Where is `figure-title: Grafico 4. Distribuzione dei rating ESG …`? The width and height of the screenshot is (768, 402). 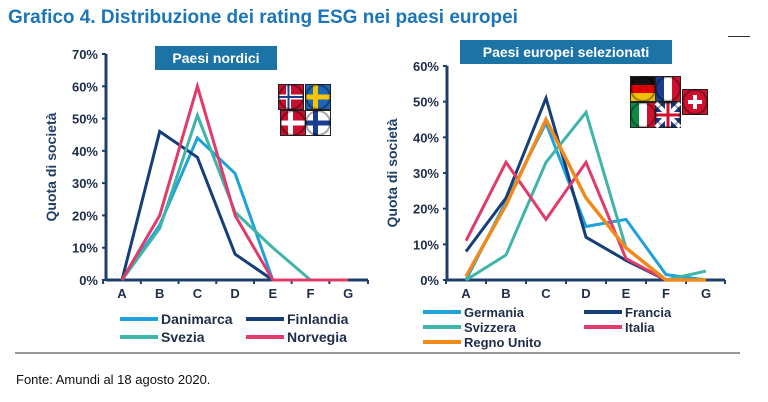
figure-title: Grafico 4. Distribuzione dei rating ESG … is located at coordinates (263, 17).